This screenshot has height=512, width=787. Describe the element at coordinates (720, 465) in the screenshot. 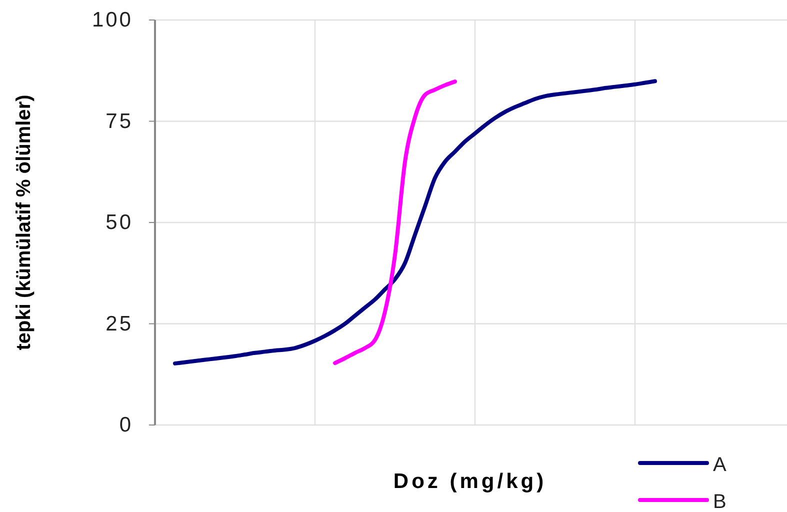

I see `legend-label: A` at that location.